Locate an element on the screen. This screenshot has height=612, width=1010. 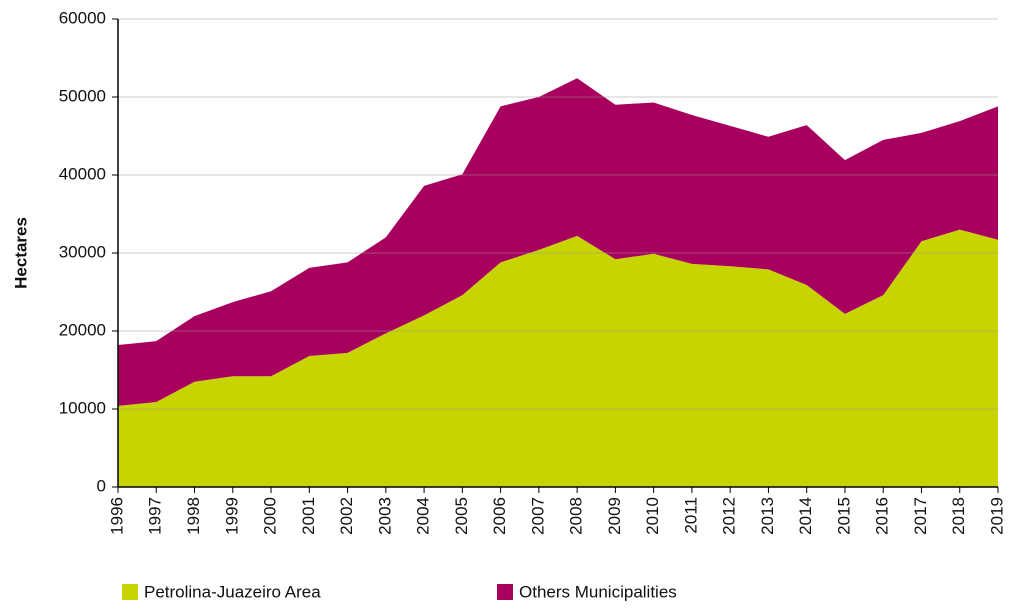
legend-label: Petrolina-Juazeiro Area is located at coordinates (232, 591).